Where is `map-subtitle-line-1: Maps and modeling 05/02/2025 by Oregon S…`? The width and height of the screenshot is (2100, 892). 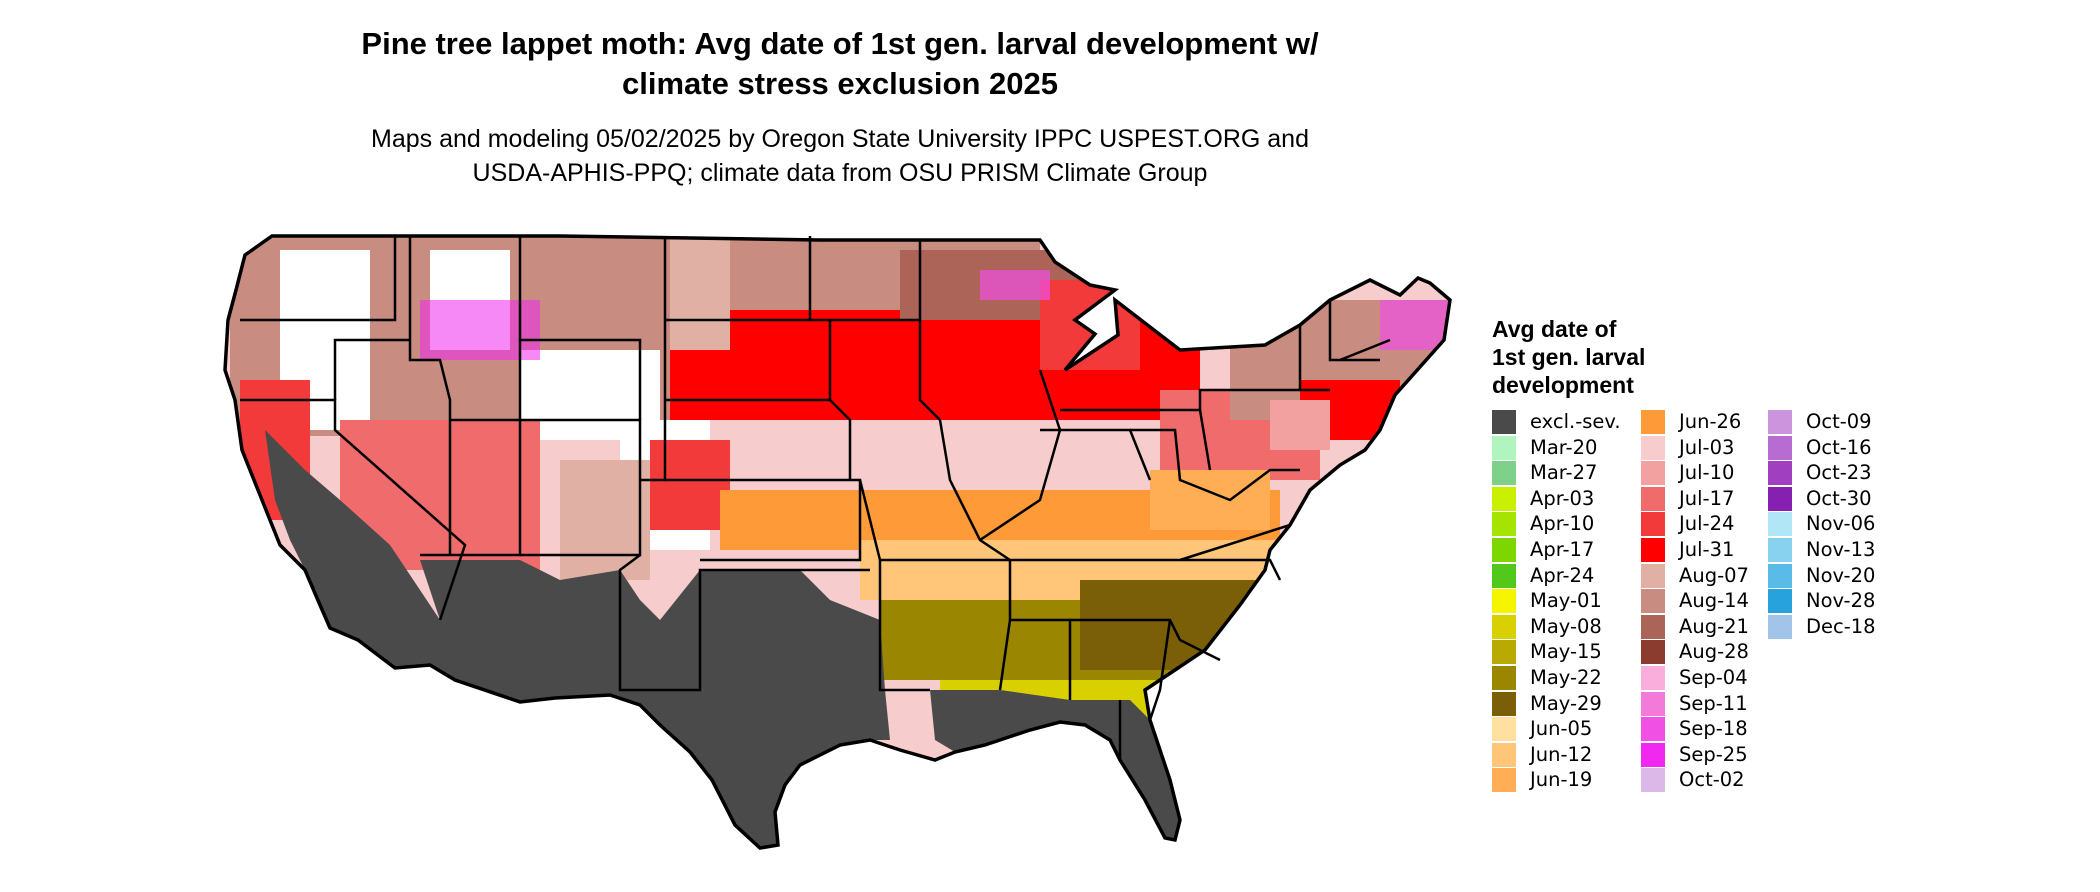
map-subtitle-line-1: Maps and modeling 05/02/2025 by Oregon S… is located at coordinates (840, 139).